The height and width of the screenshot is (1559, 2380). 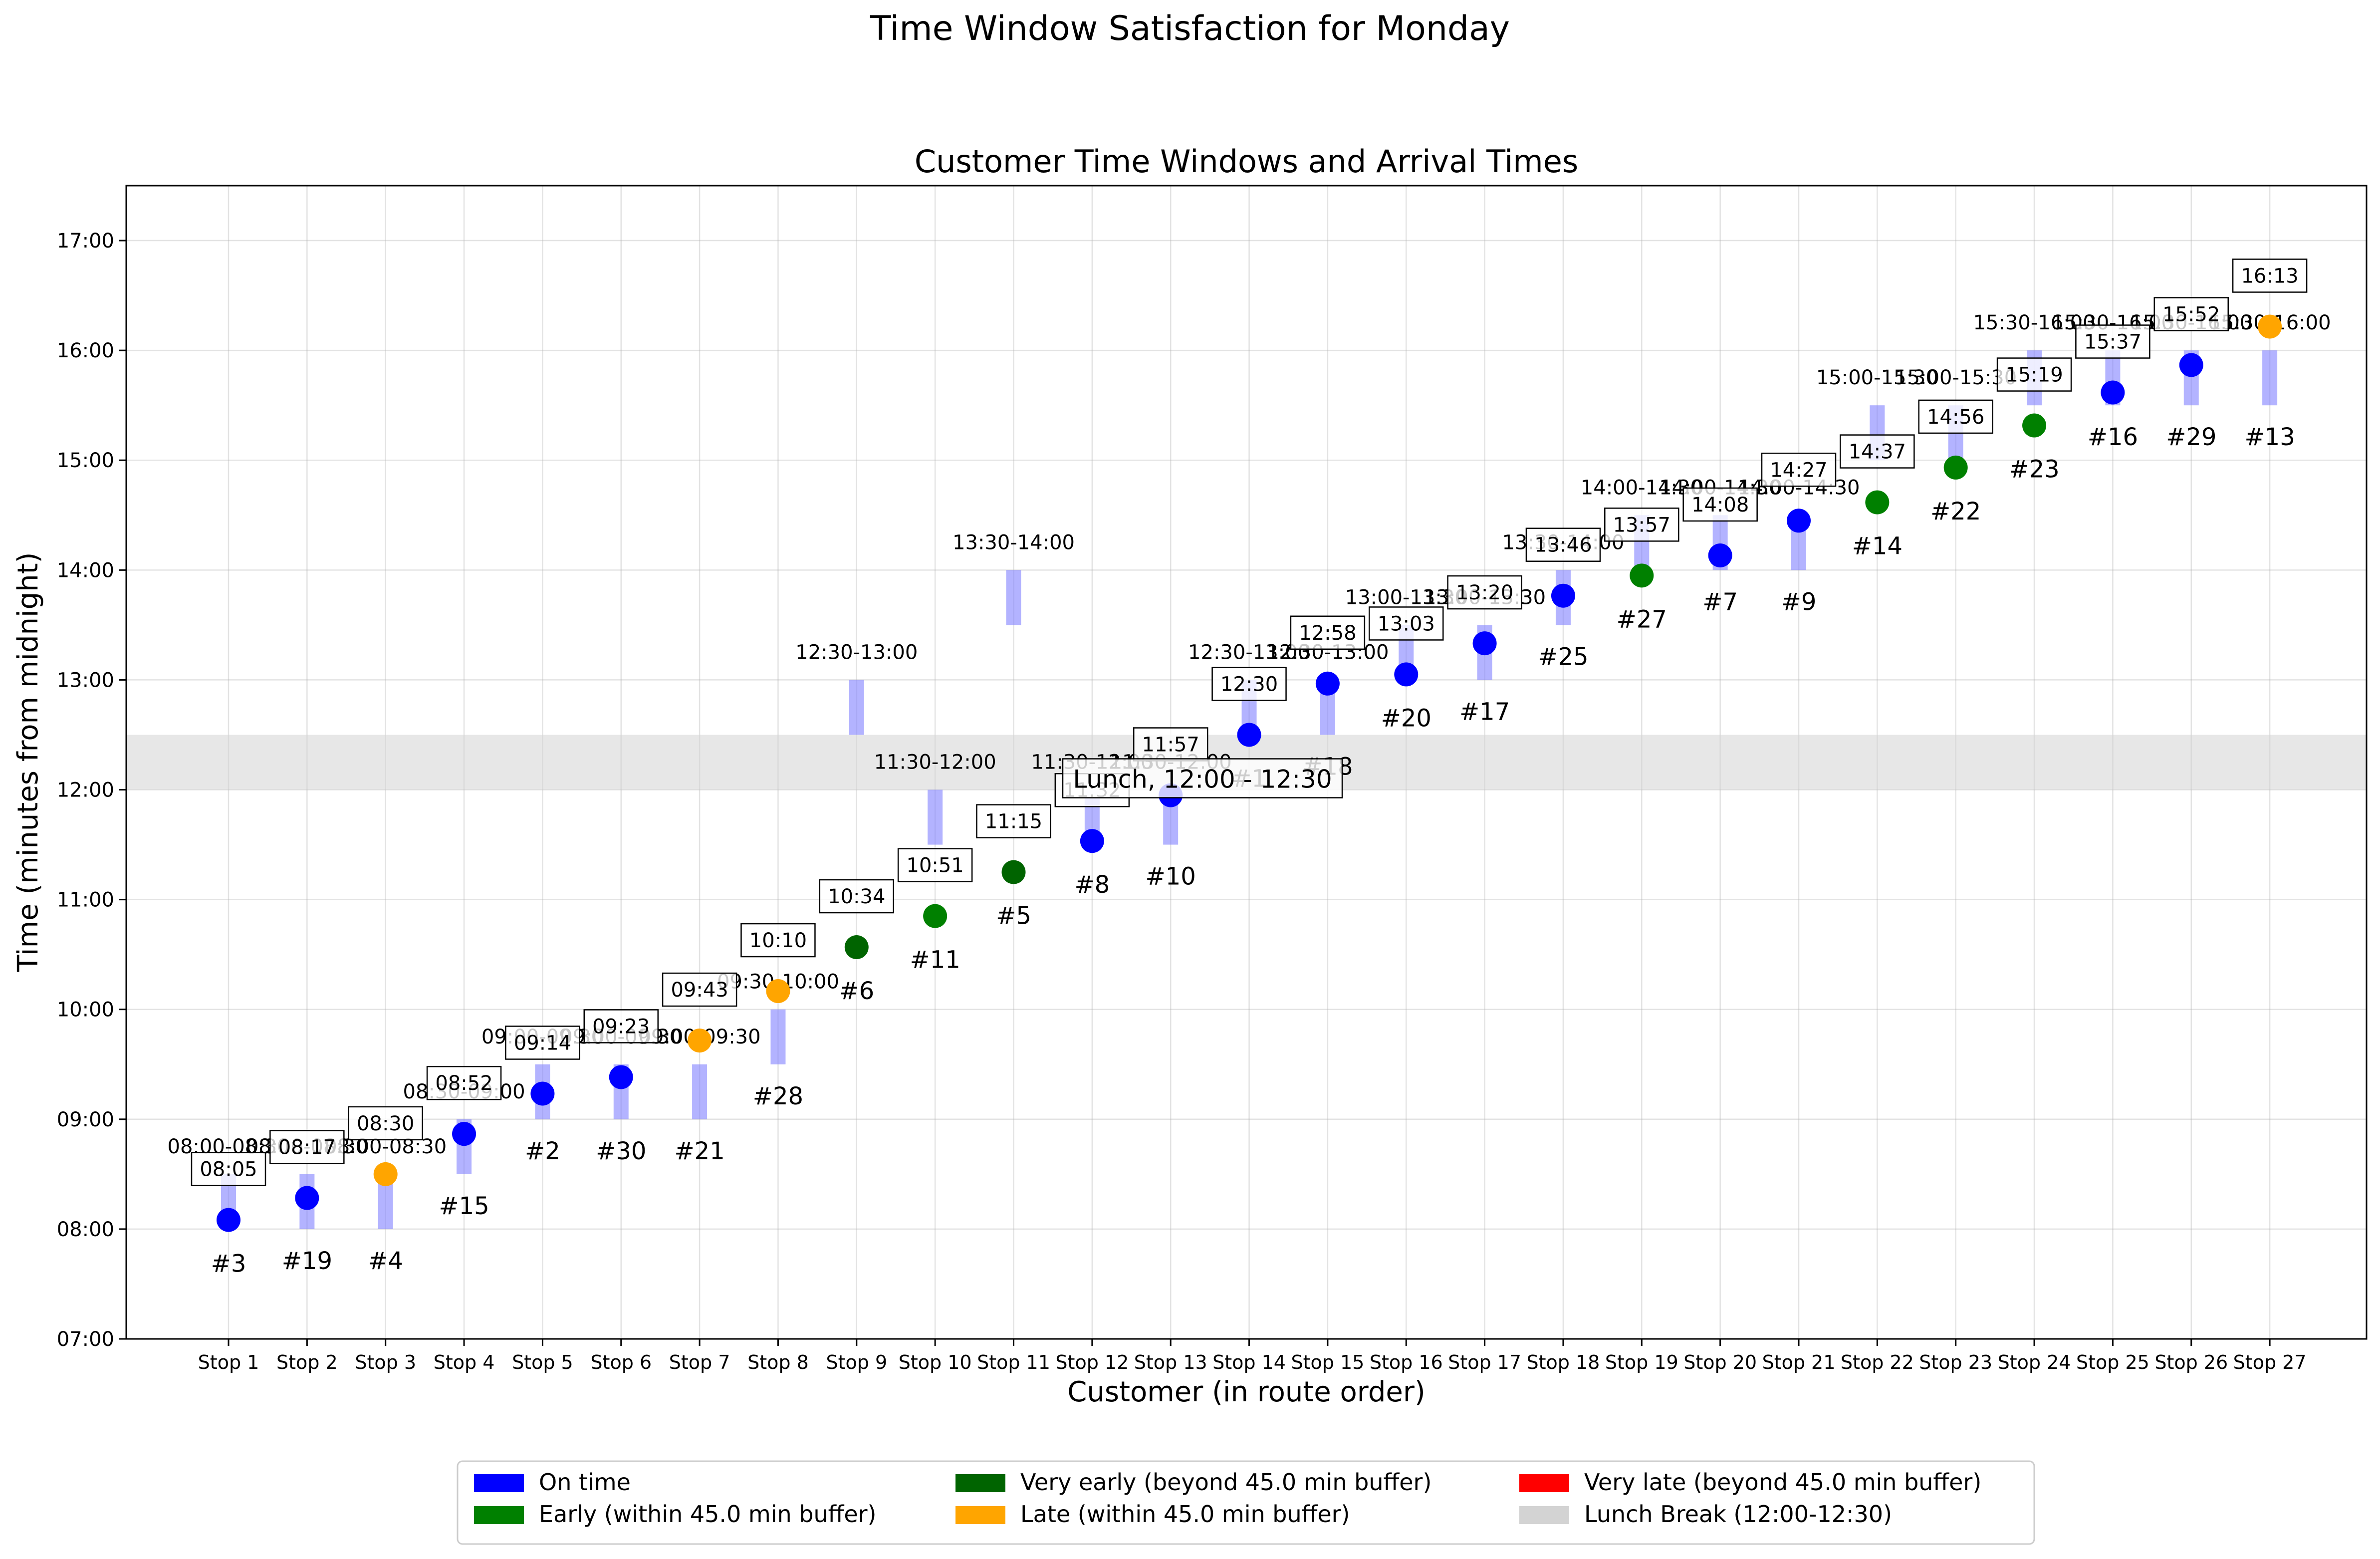 I want to click on arrival-label-text: 08:17, so click(x=307, y=1147).